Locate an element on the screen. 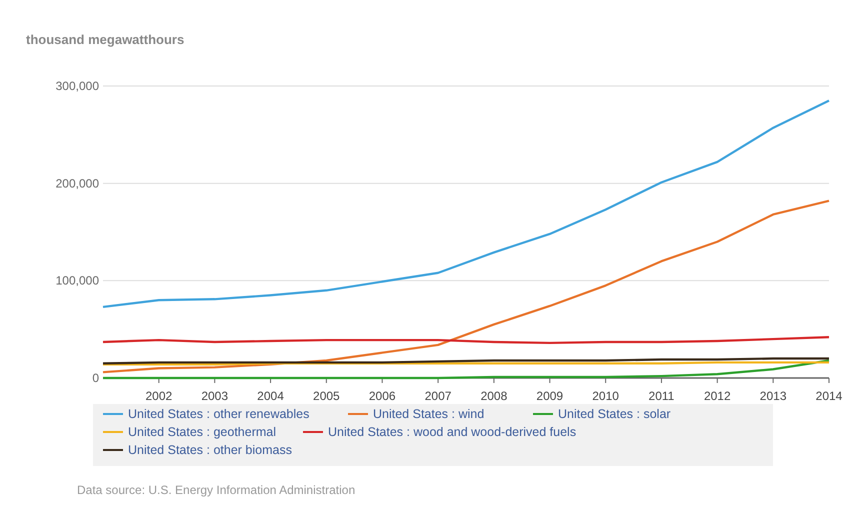  x-tick-label: 2005 is located at coordinates (326, 396).